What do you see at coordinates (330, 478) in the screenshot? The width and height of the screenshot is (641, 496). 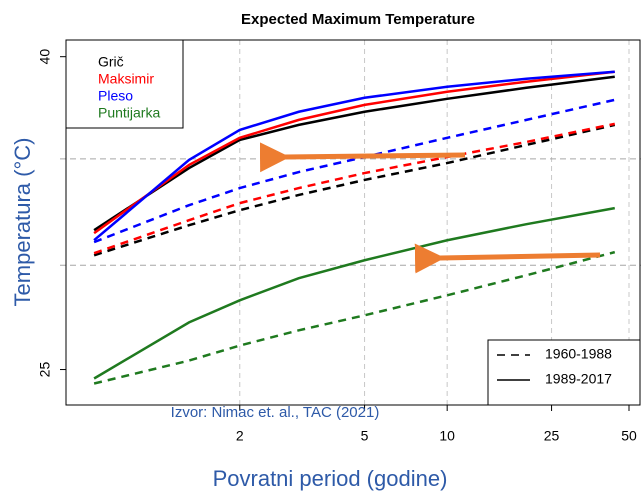 I see `x-axis-label: Povratni period (godine)` at bounding box center [330, 478].